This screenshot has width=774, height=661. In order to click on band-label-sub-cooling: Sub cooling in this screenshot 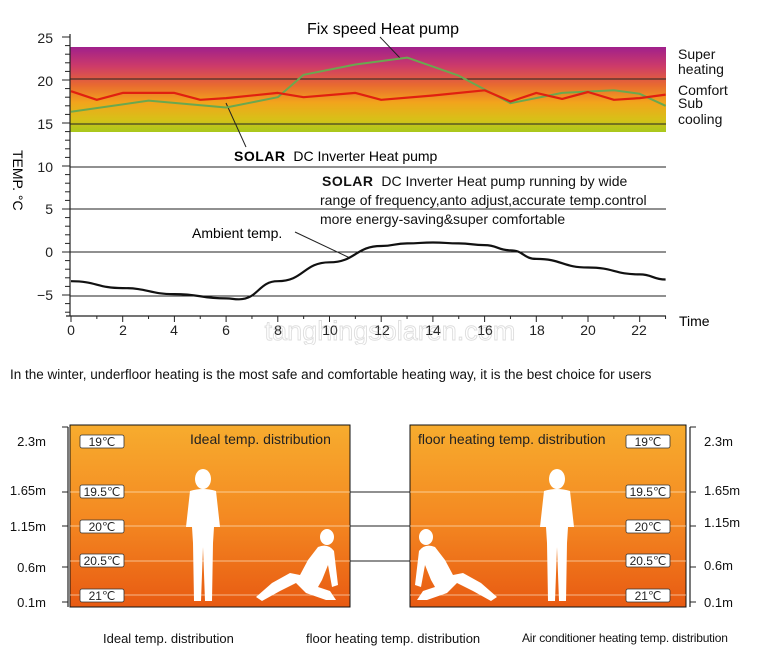, I will do `click(700, 111)`.